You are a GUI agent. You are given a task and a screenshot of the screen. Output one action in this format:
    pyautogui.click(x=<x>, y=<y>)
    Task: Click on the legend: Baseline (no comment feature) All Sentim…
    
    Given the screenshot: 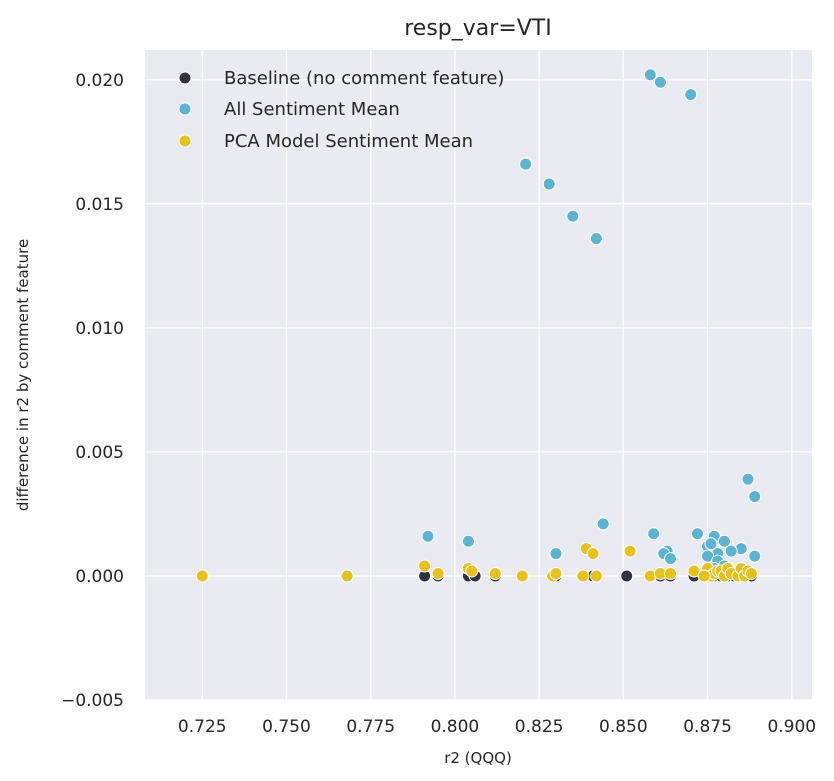 What is the action you would take?
    pyautogui.click(x=341, y=110)
    